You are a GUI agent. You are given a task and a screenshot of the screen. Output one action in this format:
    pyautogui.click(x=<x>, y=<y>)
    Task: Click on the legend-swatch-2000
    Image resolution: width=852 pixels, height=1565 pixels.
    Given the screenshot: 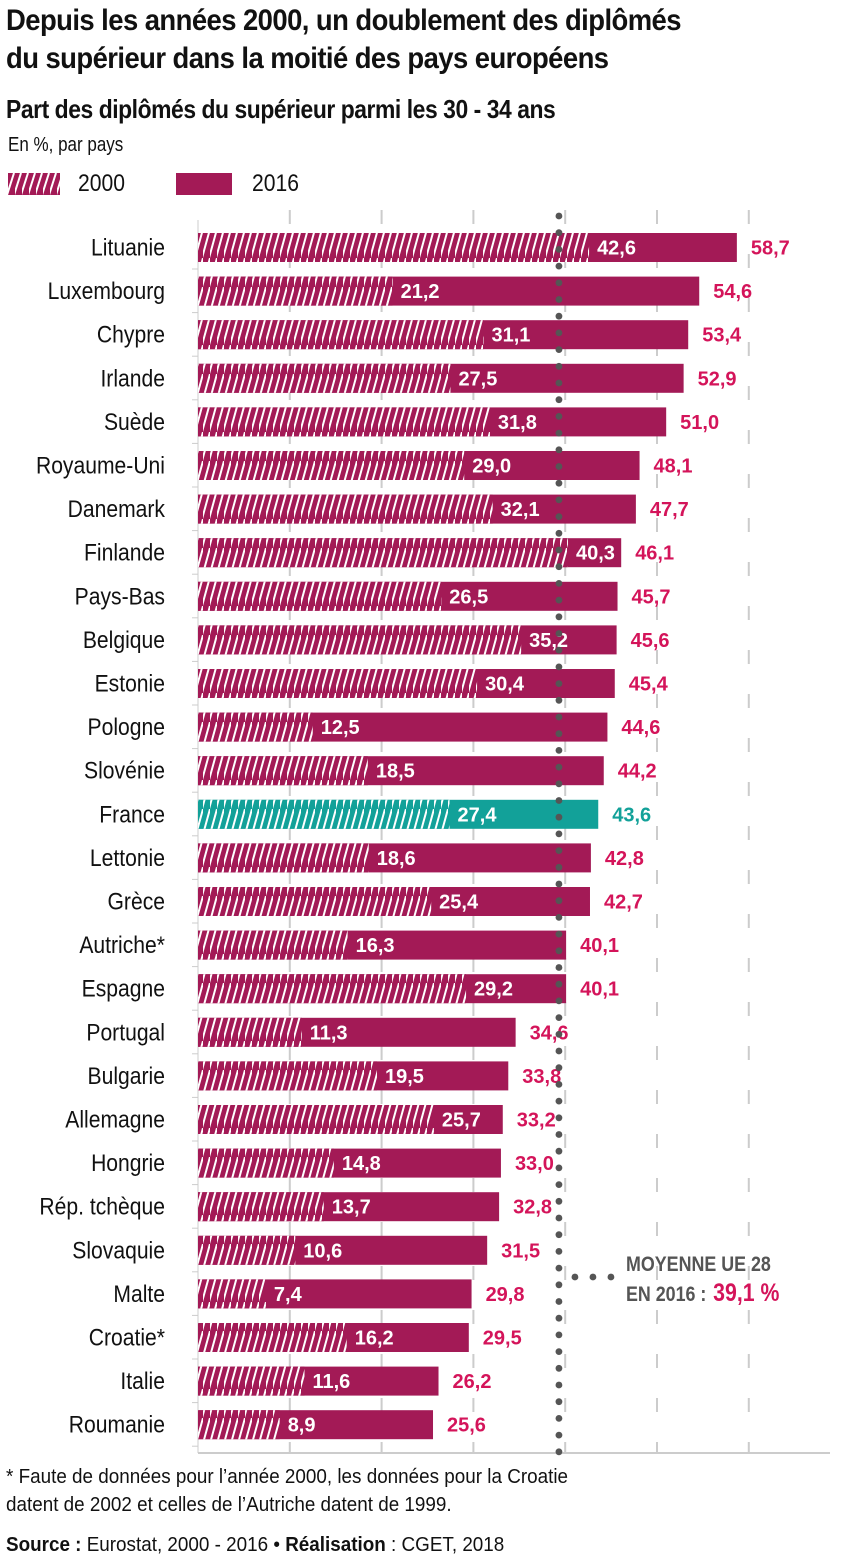 What is the action you would take?
    pyautogui.click(x=34, y=184)
    